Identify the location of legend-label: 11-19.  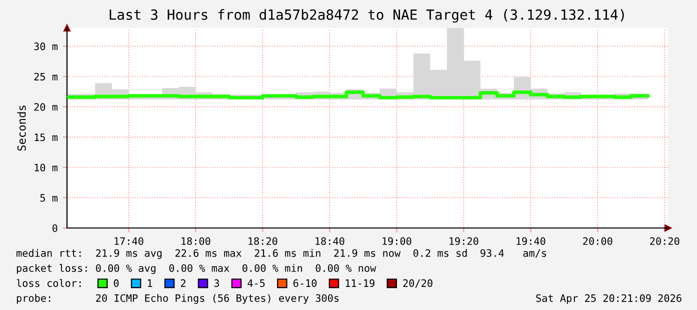
(360, 283).